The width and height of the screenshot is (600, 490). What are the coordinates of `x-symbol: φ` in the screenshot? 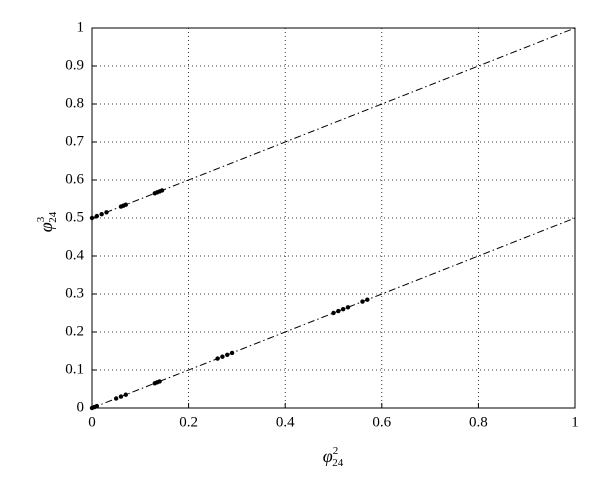 It's located at (328, 456).